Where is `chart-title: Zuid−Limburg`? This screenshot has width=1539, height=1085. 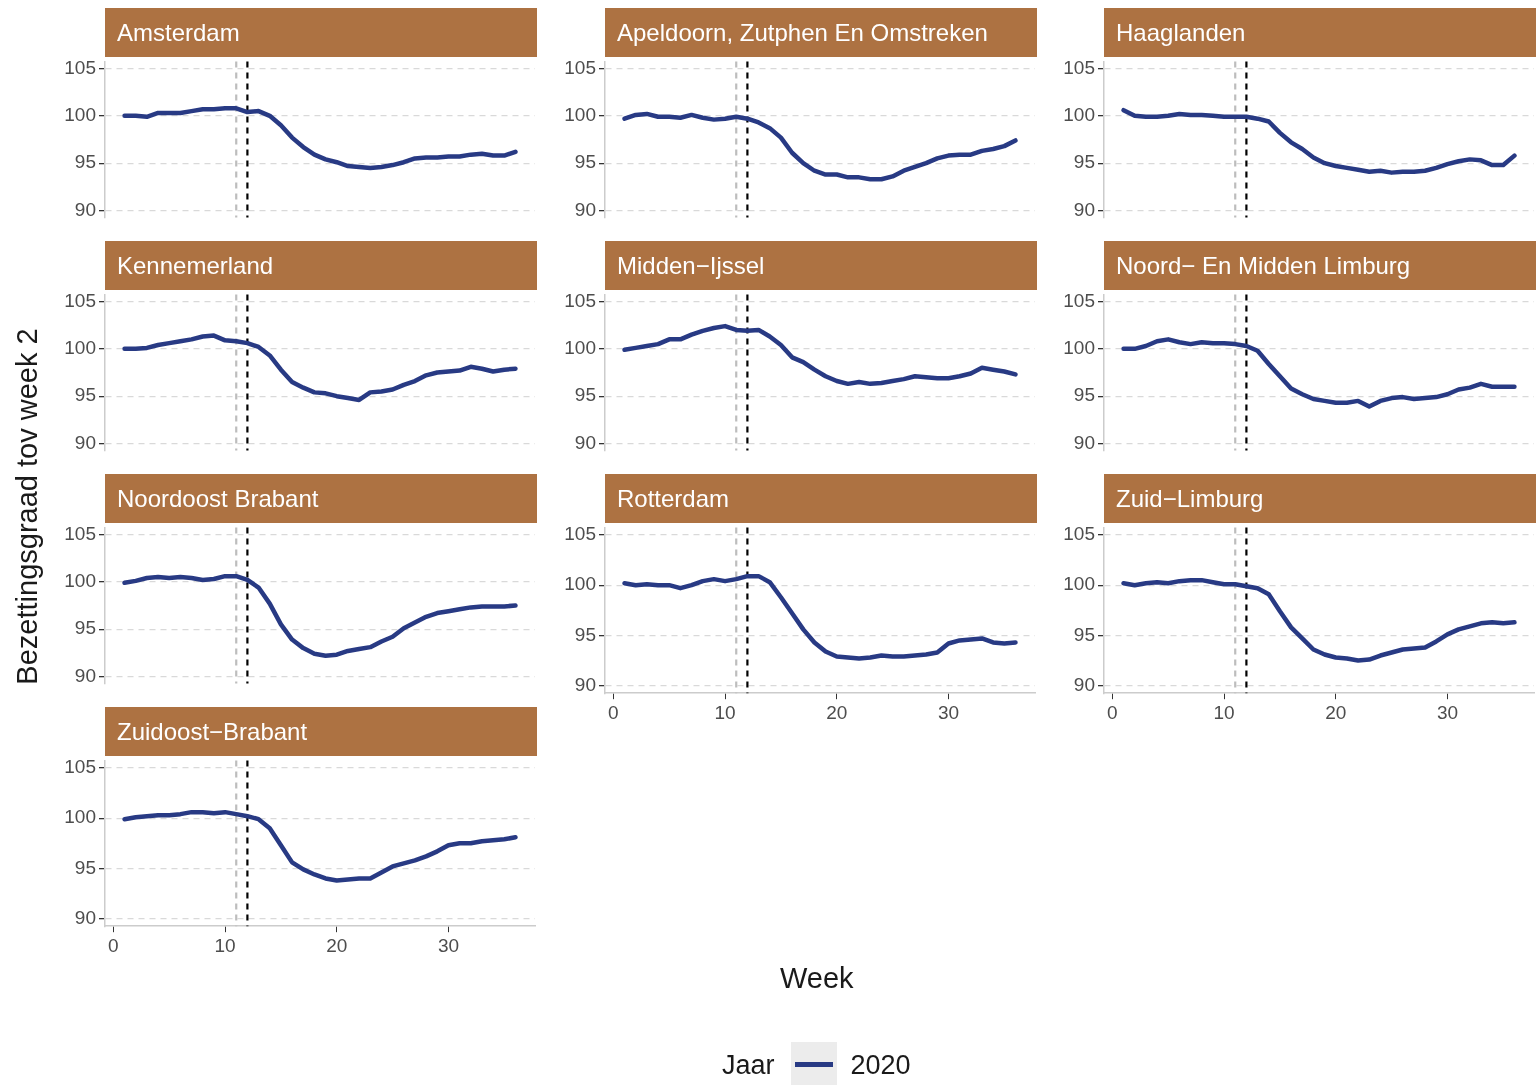 chart-title: Zuid−Limburg is located at coordinates (1320, 498).